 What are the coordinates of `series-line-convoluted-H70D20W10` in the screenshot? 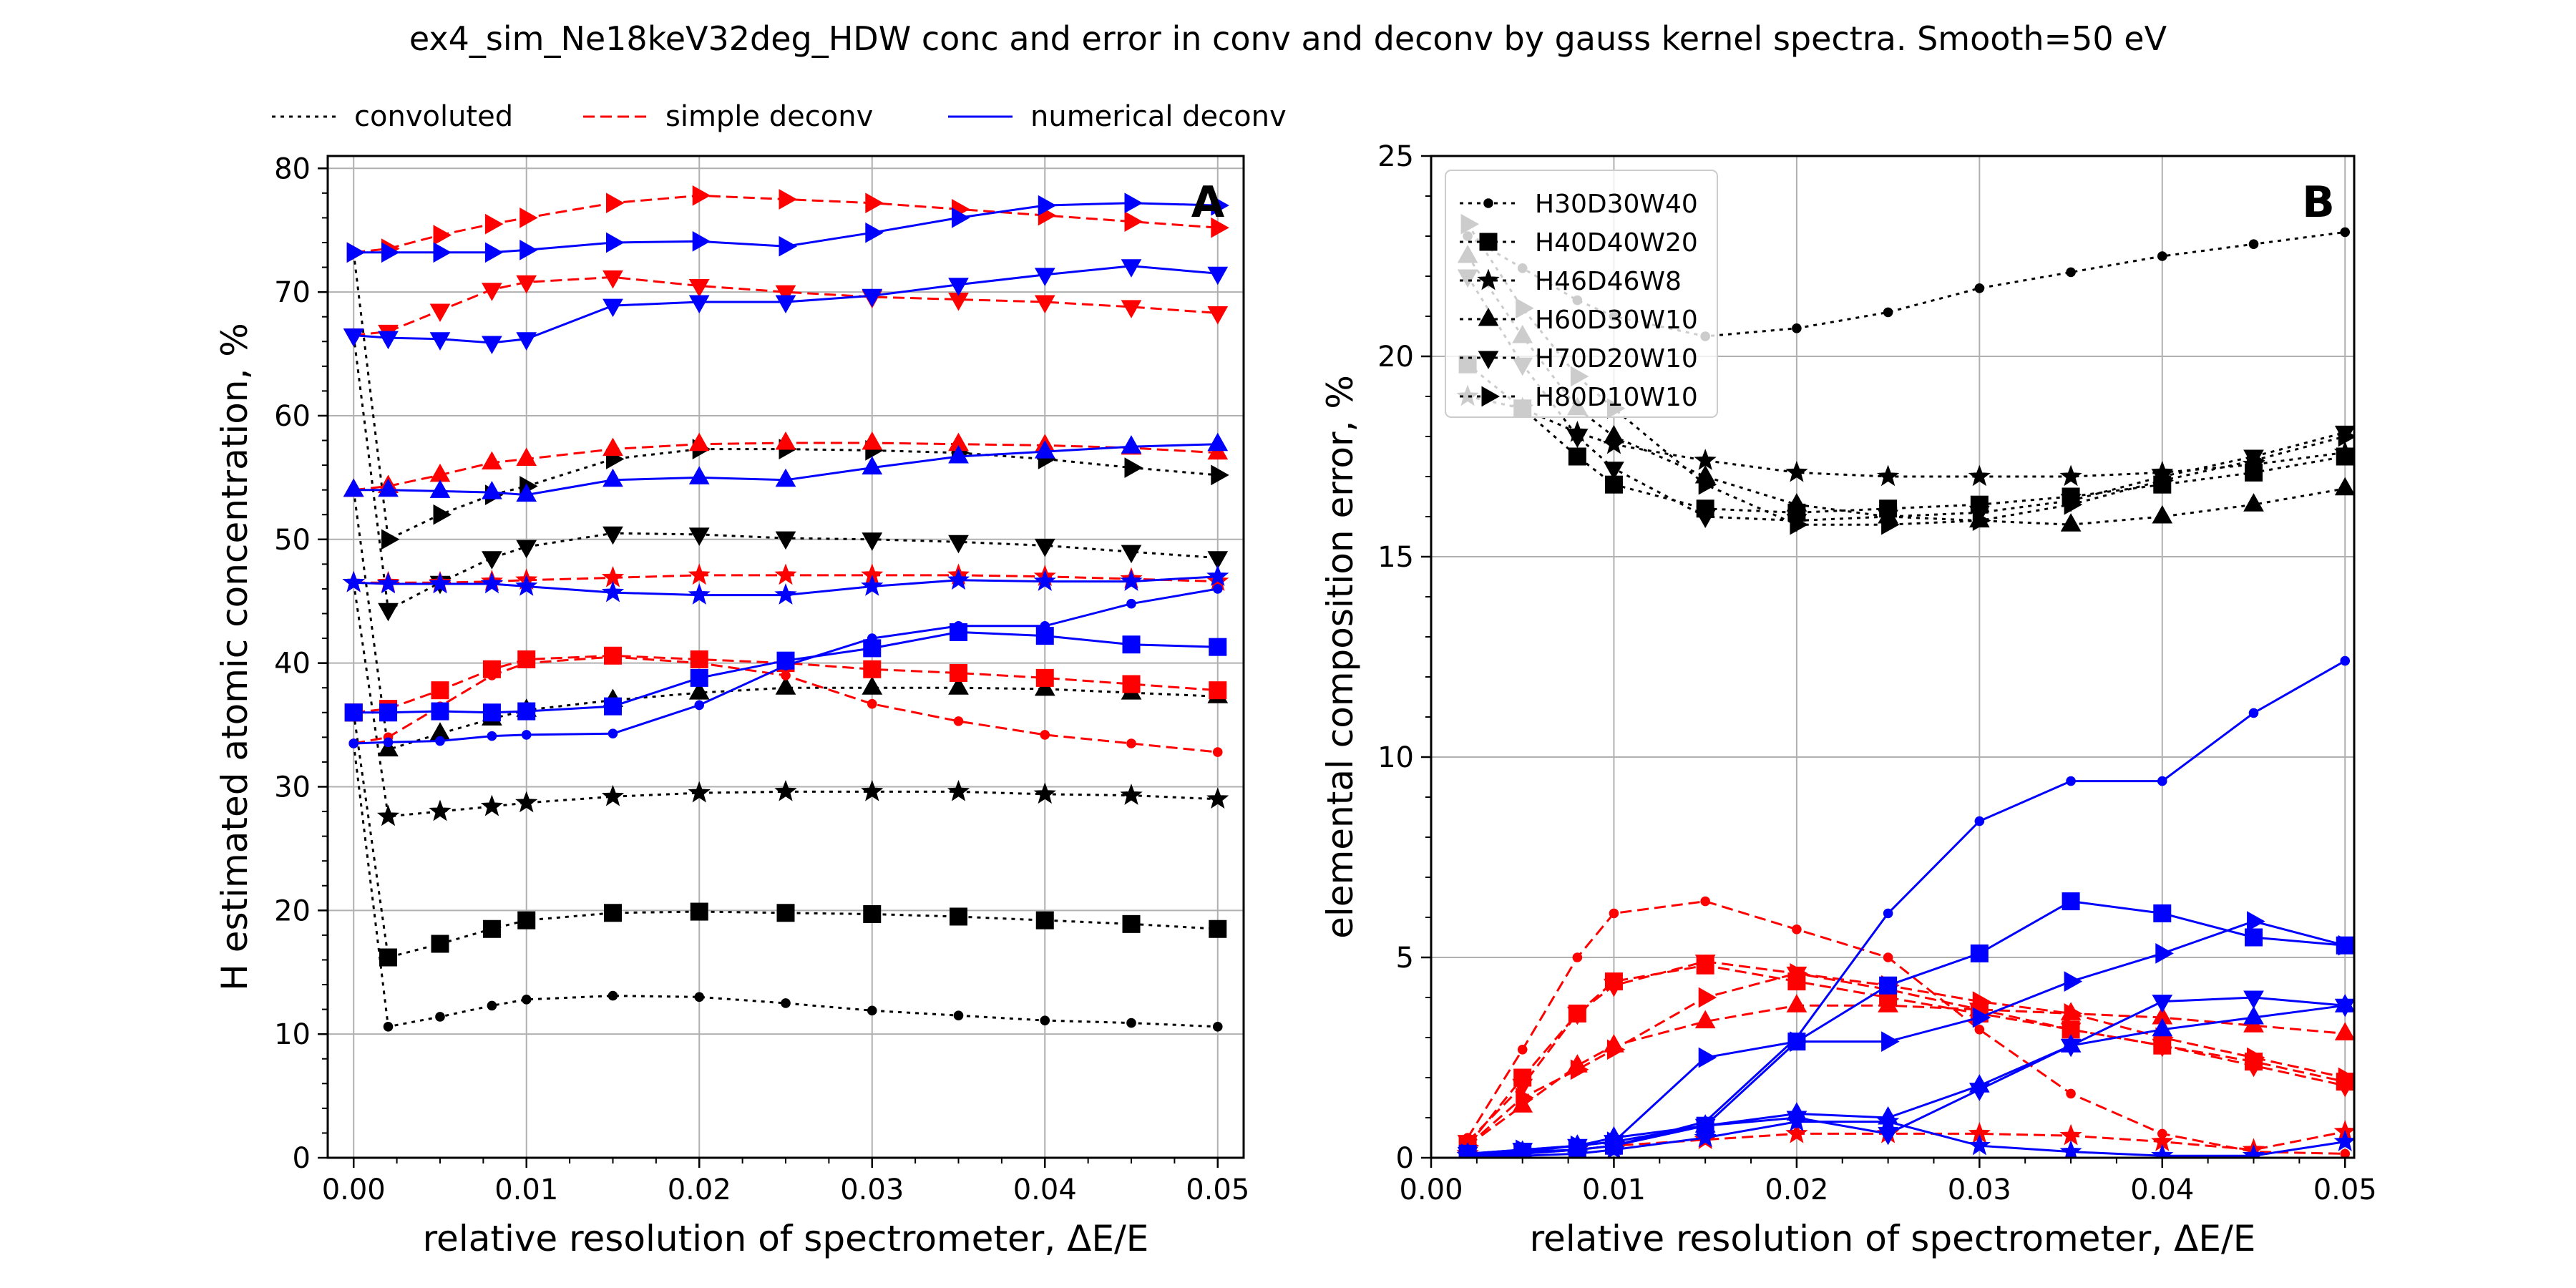 It's located at (1906, 398).